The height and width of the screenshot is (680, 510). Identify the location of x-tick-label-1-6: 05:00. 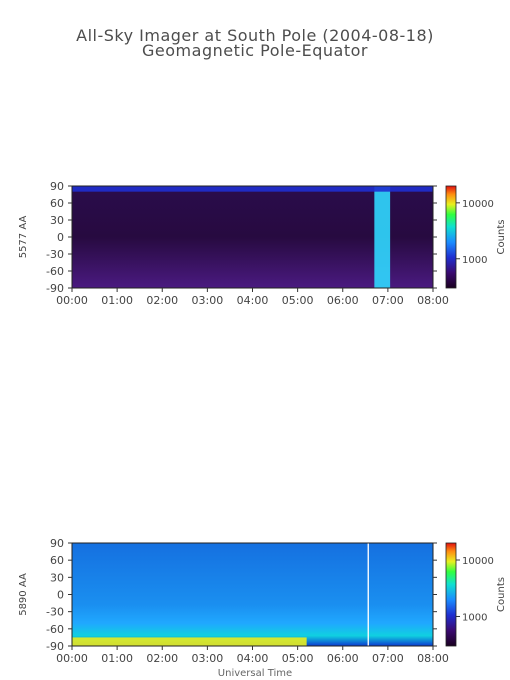
(298, 300).